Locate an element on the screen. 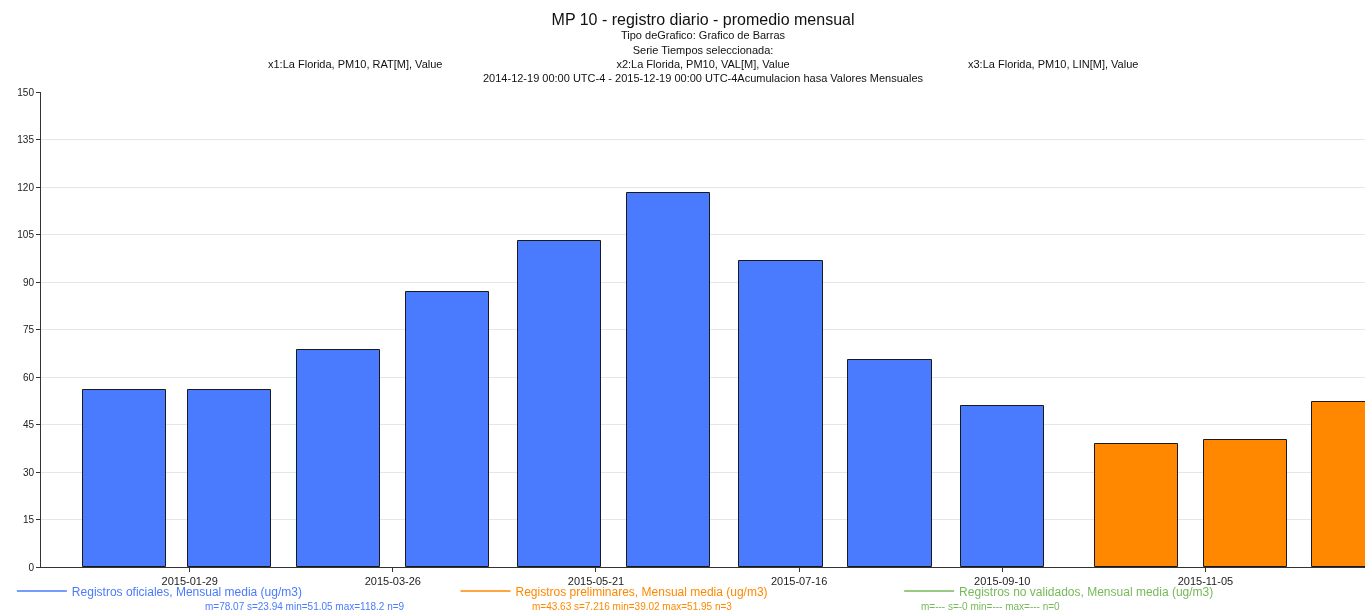  y-tick-label: 60 is located at coordinates (28, 377).